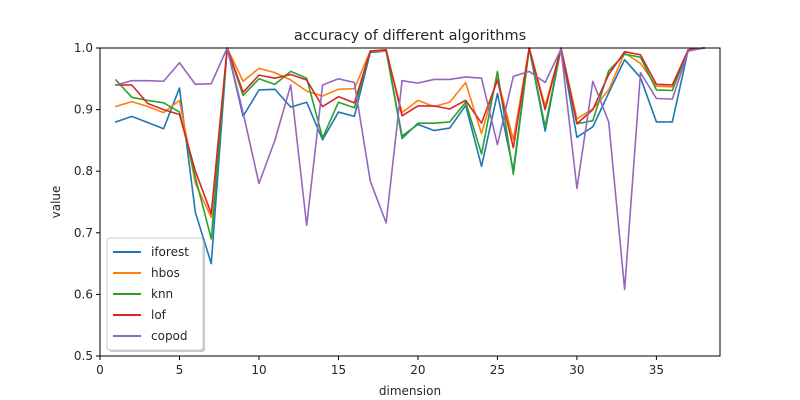  Describe the element at coordinates (159, 315) in the screenshot. I see `legend-label-lof: lof` at that location.